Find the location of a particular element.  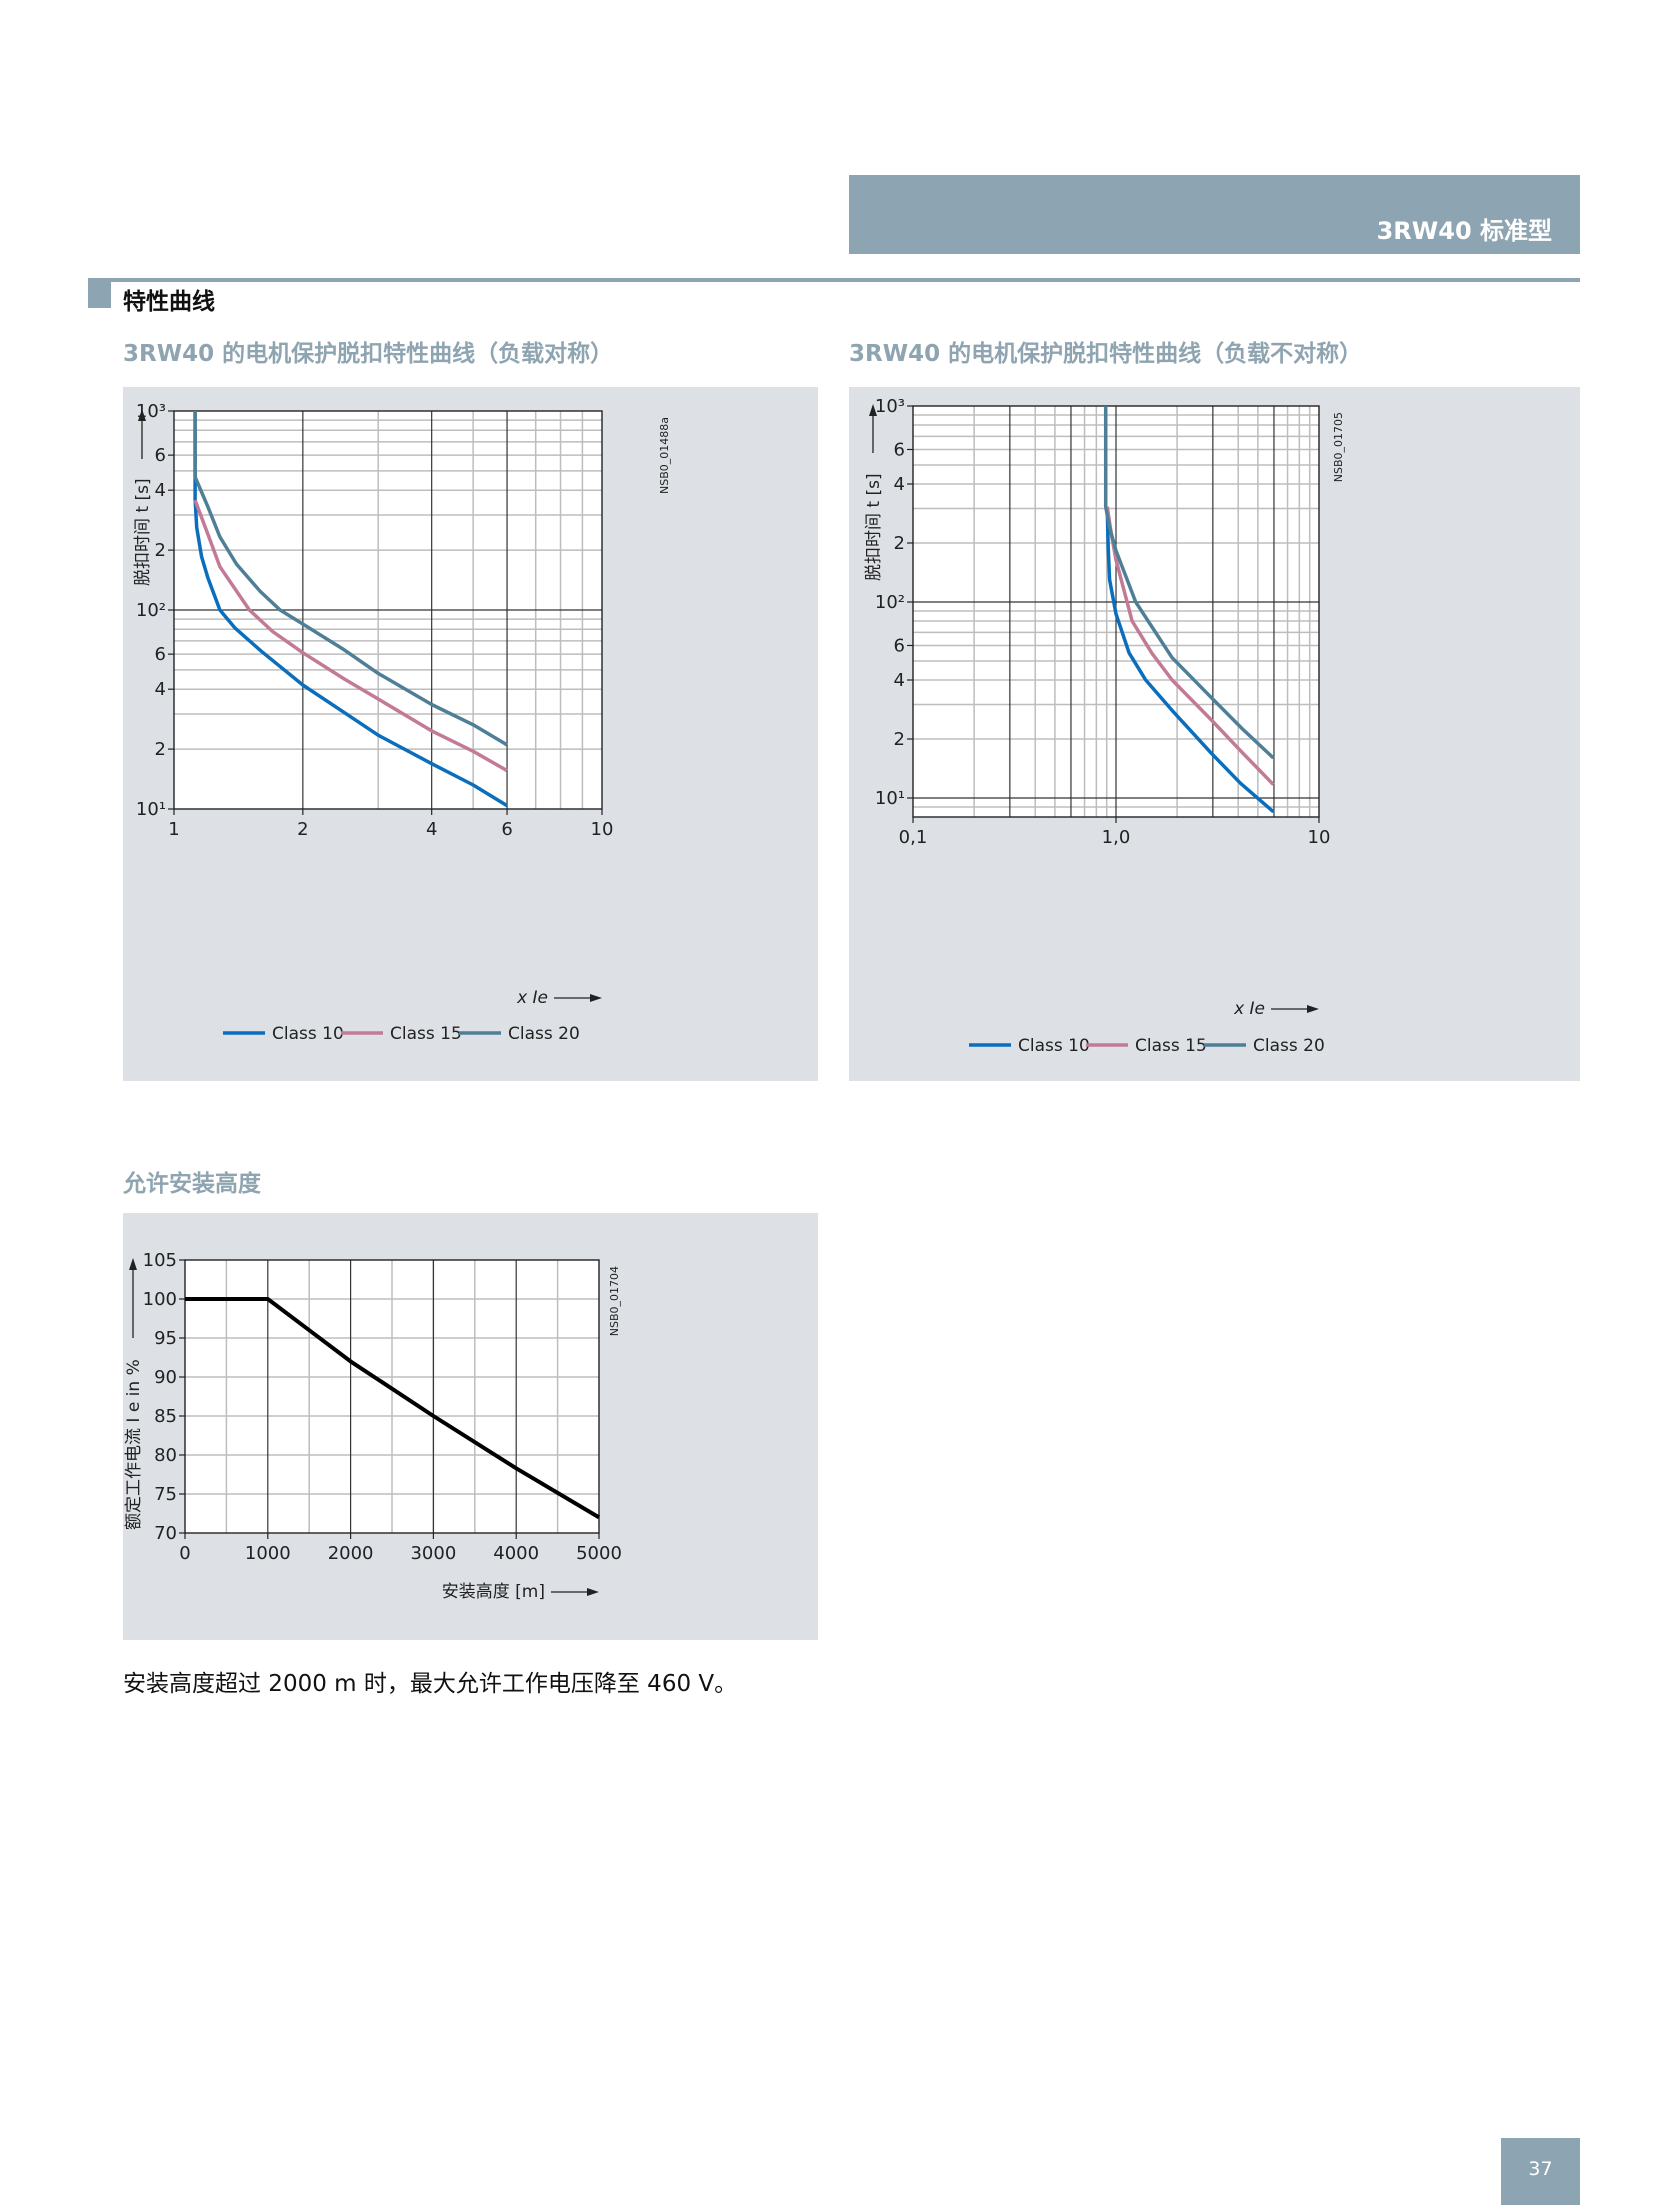

chart-title-altitude: 允许安装高度 is located at coordinates (192, 1184).